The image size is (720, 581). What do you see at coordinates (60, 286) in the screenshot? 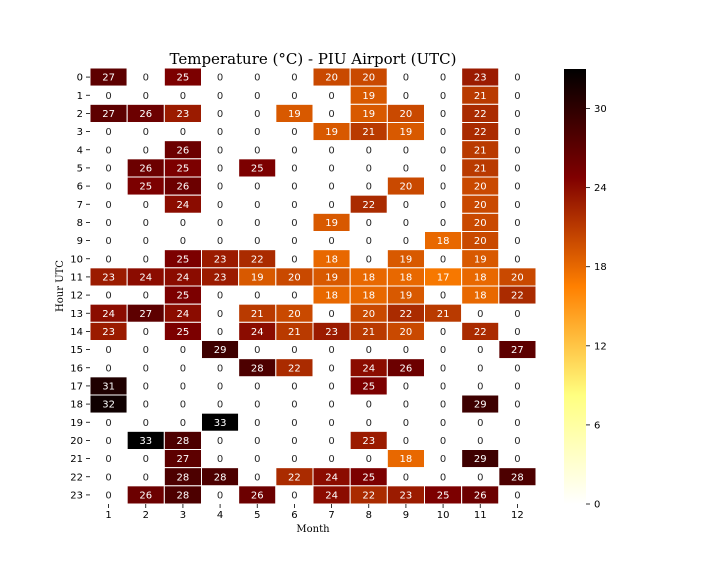
I see `y-axis-label: Hour UTC` at bounding box center [60, 286].